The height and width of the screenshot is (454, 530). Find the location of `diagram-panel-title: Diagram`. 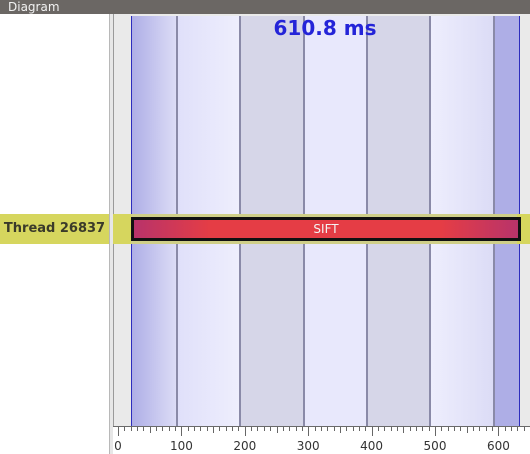

diagram-panel-title: Diagram is located at coordinates (265, 7).